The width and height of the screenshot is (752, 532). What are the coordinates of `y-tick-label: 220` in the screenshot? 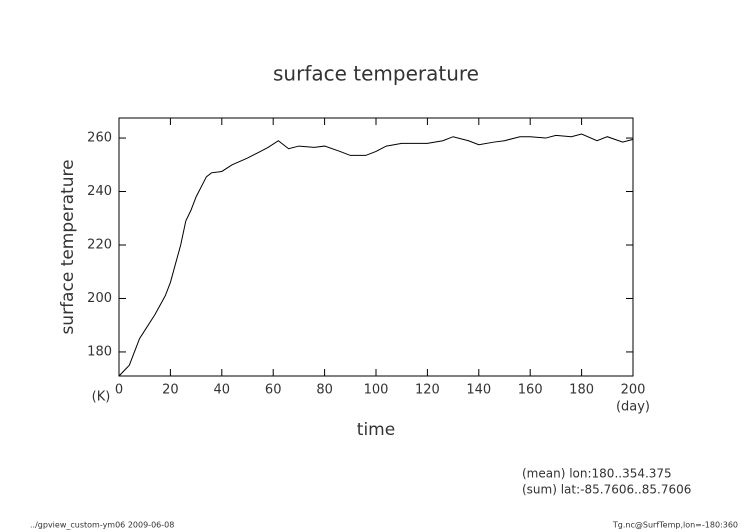 It's located at (99, 244).